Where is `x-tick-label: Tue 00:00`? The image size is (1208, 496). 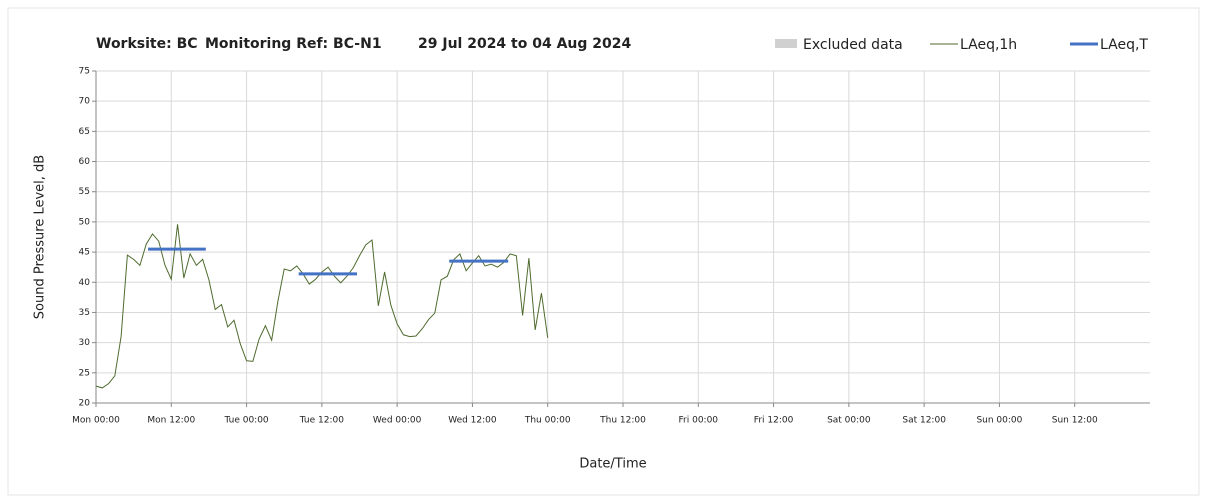
x-tick-label: Tue 00:00 is located at coordinates (245, 421).